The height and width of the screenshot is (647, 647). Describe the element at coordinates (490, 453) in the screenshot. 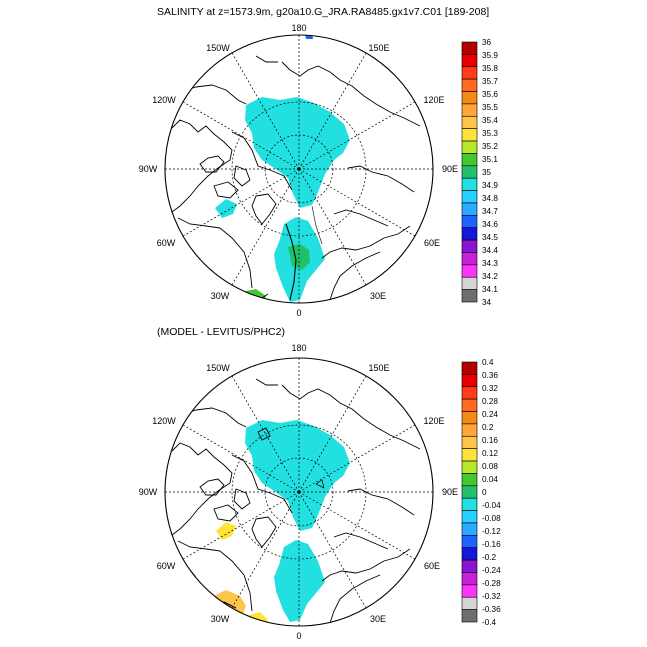

I see `colorbar-label: 0.12` at that location.